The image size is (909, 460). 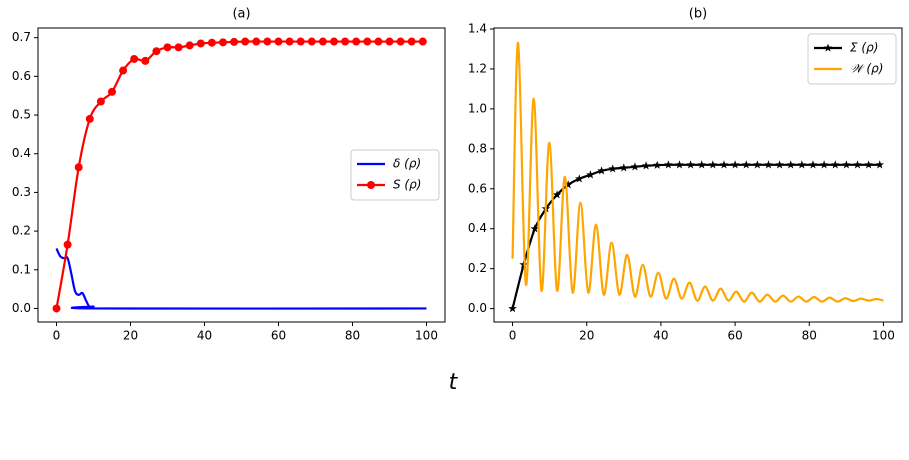 What do you see at coordinates (21, 269) in the screenshot?
I see `y-tick-label: 0.1` at bounding box center [21, 269].